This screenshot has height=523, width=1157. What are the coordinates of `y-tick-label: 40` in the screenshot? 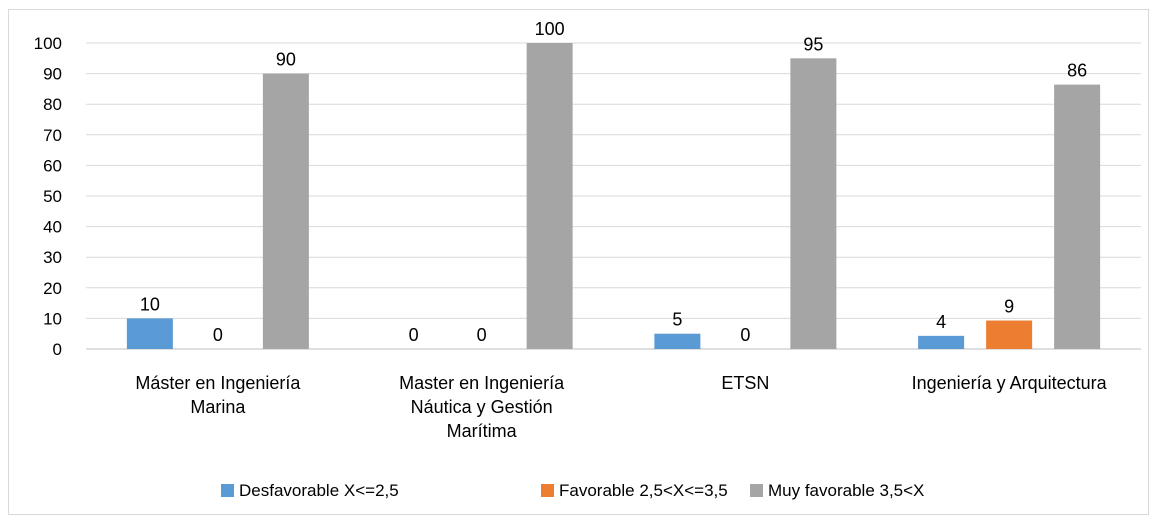 It's located at (52, 227).